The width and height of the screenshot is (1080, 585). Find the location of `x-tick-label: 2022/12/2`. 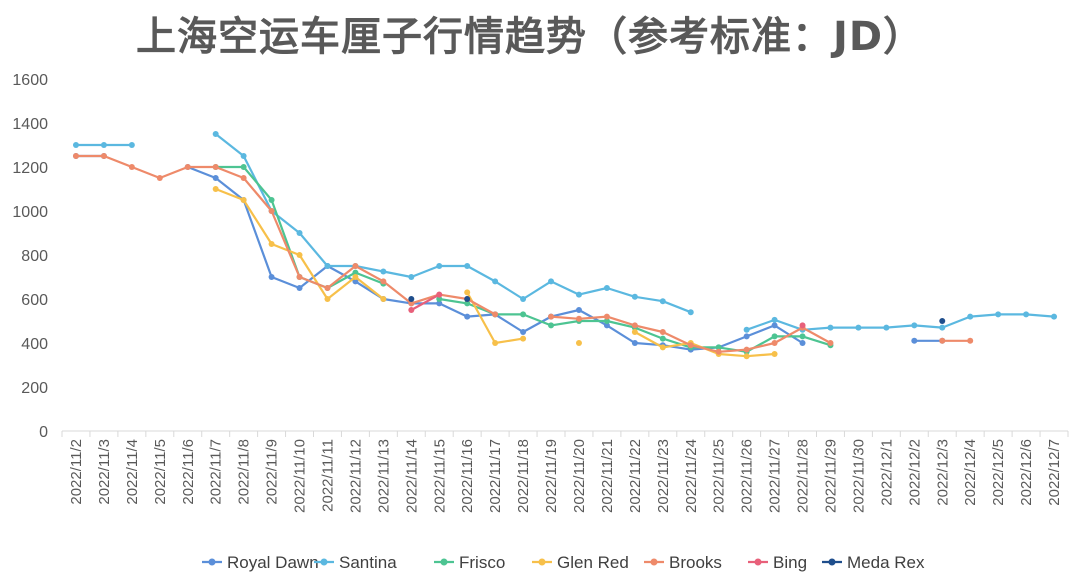

x-tick-label: 2022/12/2 is located at coordinates (914, 472).